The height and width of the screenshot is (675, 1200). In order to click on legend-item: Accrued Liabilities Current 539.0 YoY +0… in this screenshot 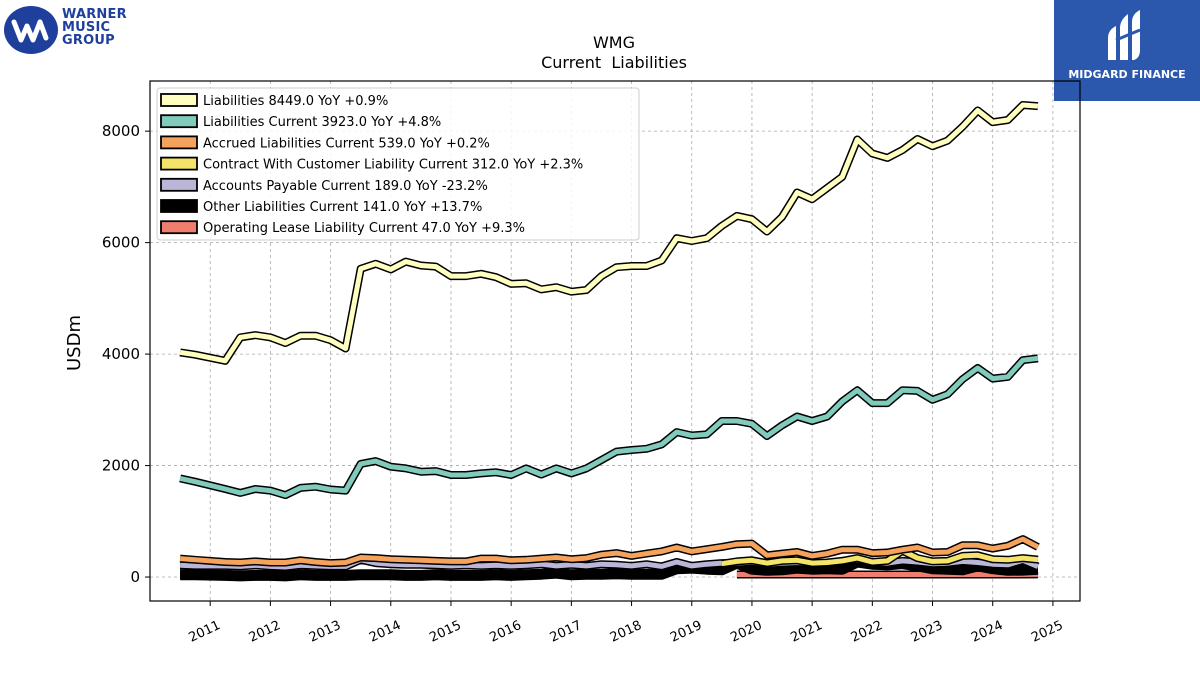, I will do `click(325, 143)`.